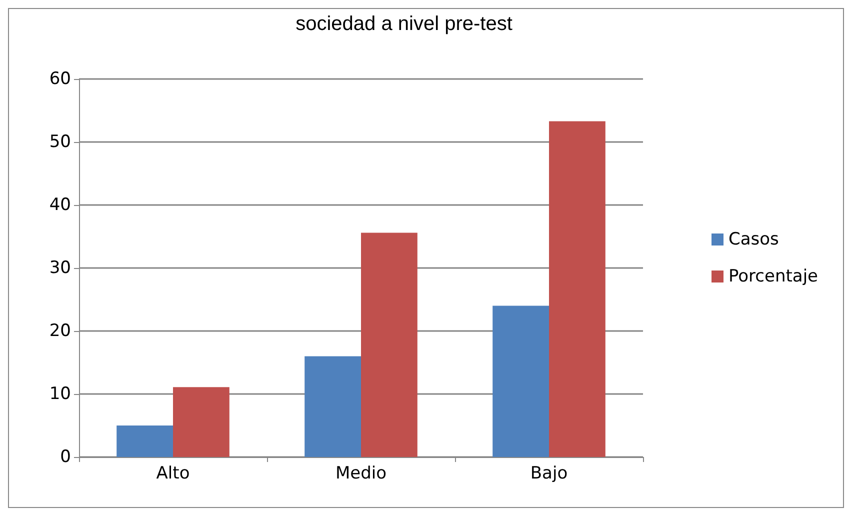 The width and height of the screenshot is (854, 520). I want to click on x-tick-label: Alto, so click(173, 474).